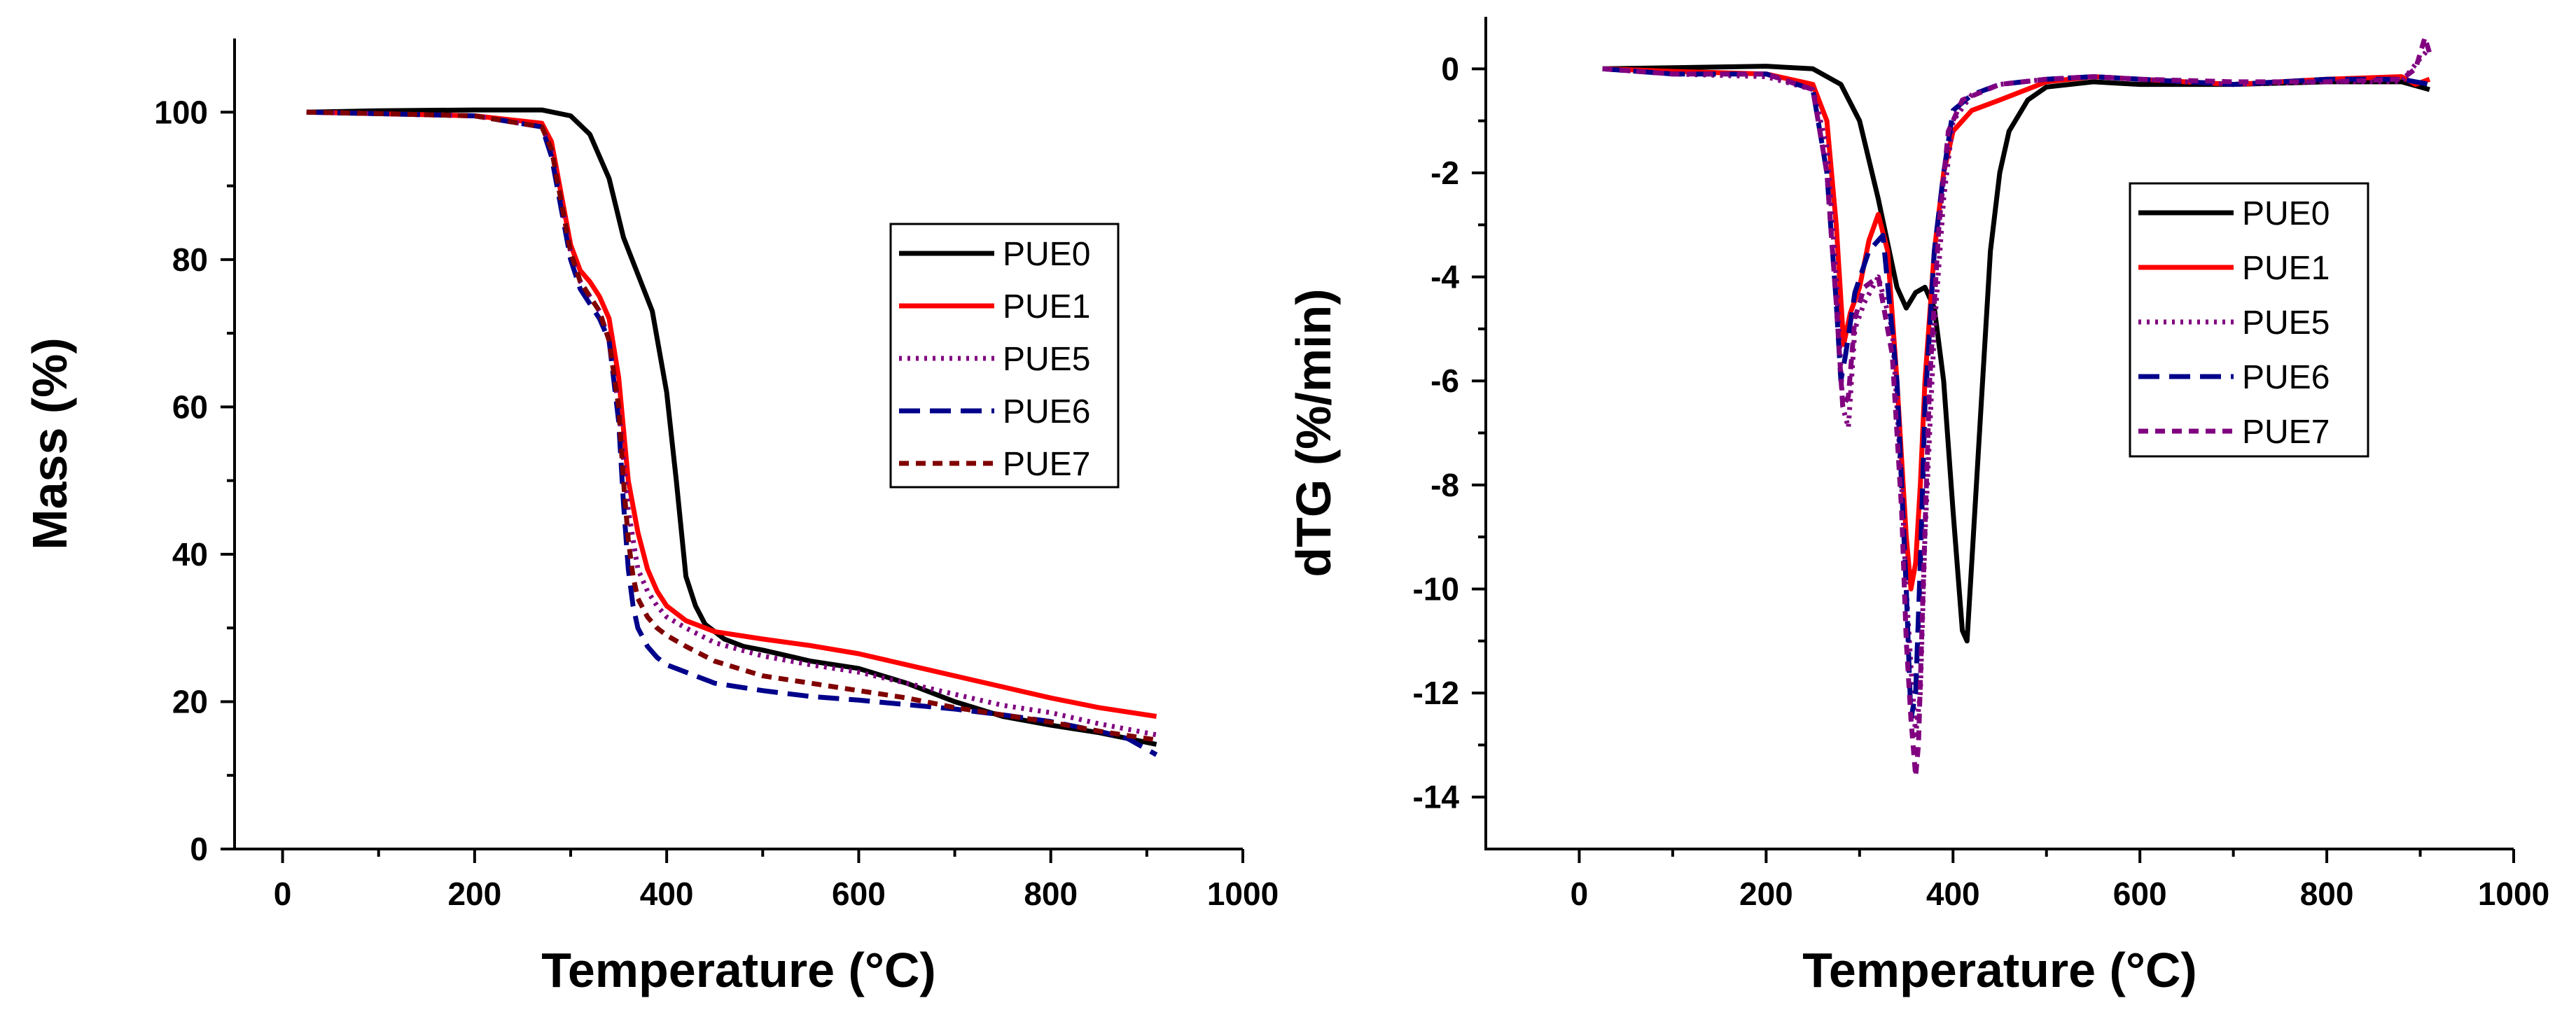  What do you see at coordinates (2327, 894) in the screenshot?
I see `dtg-x-tick-label: 800` at bounding box center [2327, 894].